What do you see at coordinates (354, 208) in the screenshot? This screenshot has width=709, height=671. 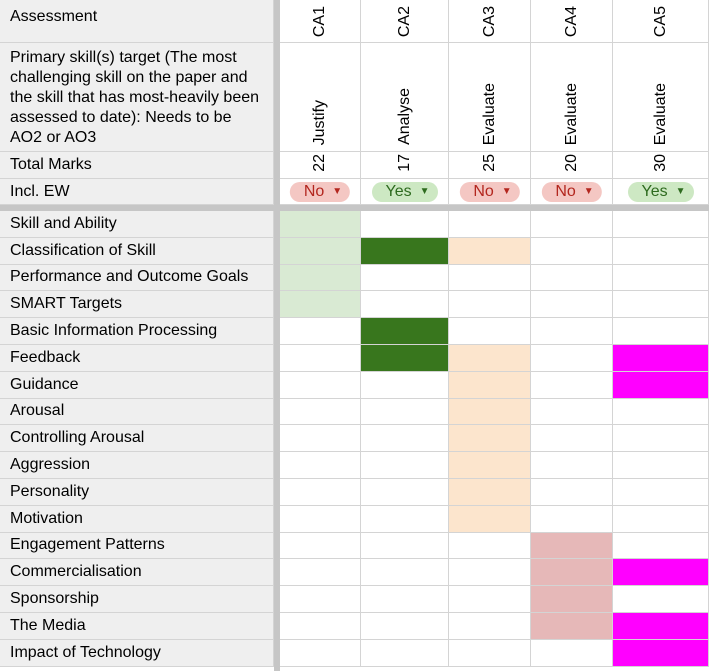 I see `freeze-row-divider` at bounding box center [354, 208].